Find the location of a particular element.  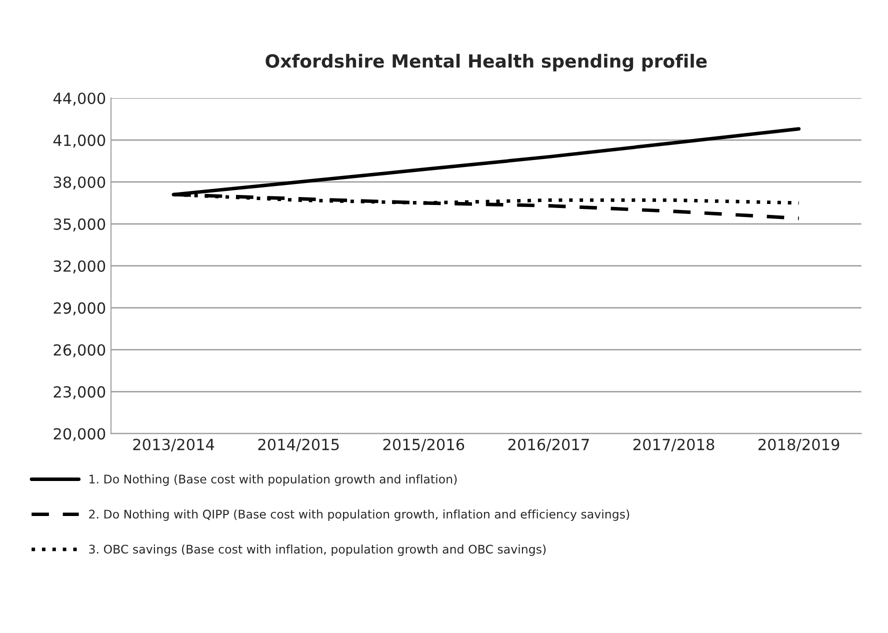

chart-title: Oxfordshire Mental Health spending profile is located at coordinates (486, 63).